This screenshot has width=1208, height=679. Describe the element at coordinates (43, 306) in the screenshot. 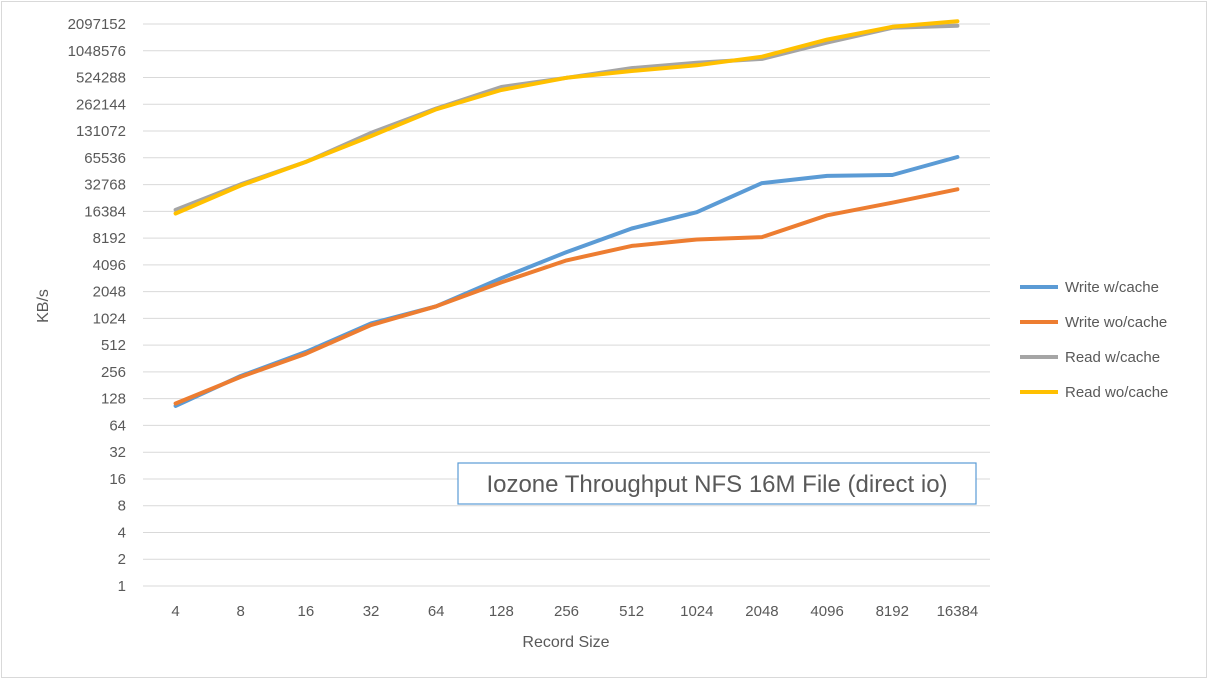

I see `y-axis-title: KB/s` at that location.